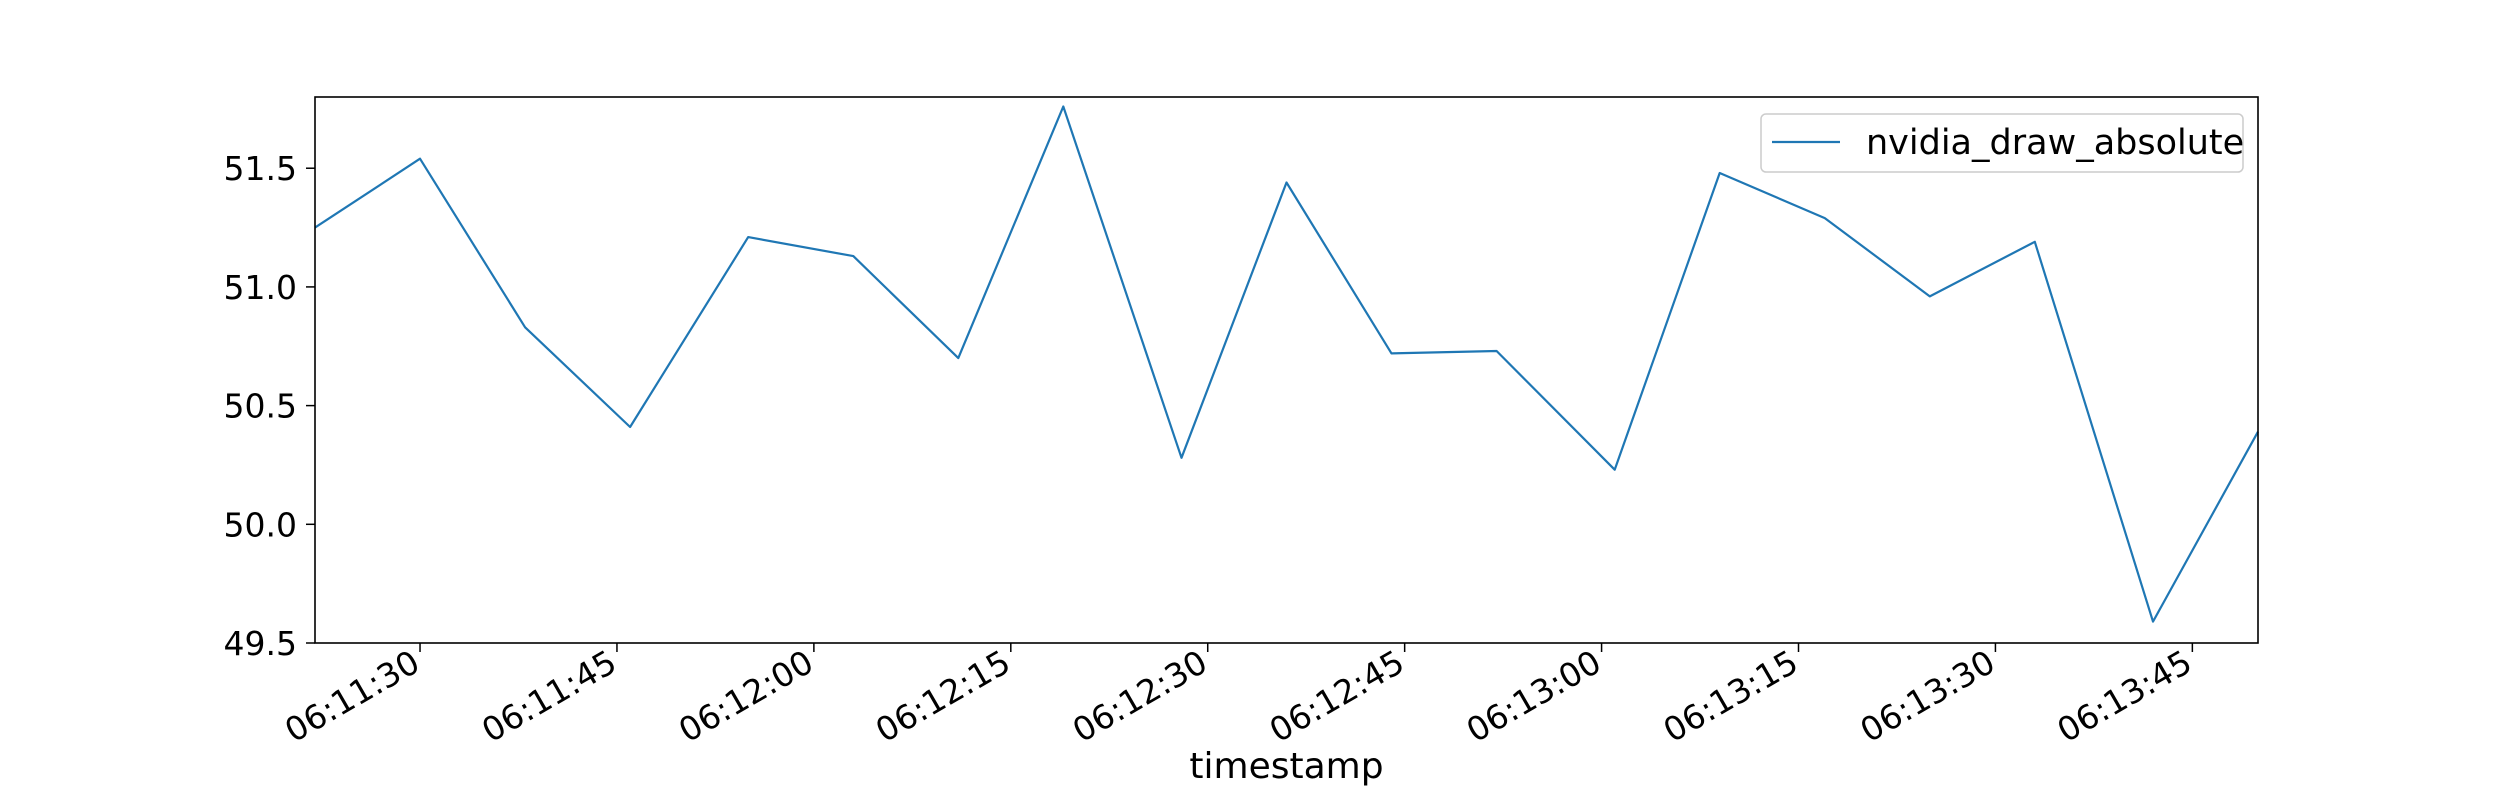  I want to click on y-axis: 49.5 50.0 50.5 51.0 51.5, so click(269, 406).